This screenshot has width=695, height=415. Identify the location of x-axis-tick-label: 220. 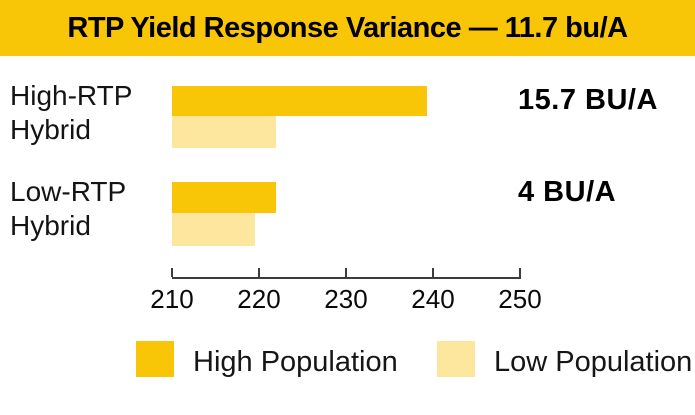
(259, 299).